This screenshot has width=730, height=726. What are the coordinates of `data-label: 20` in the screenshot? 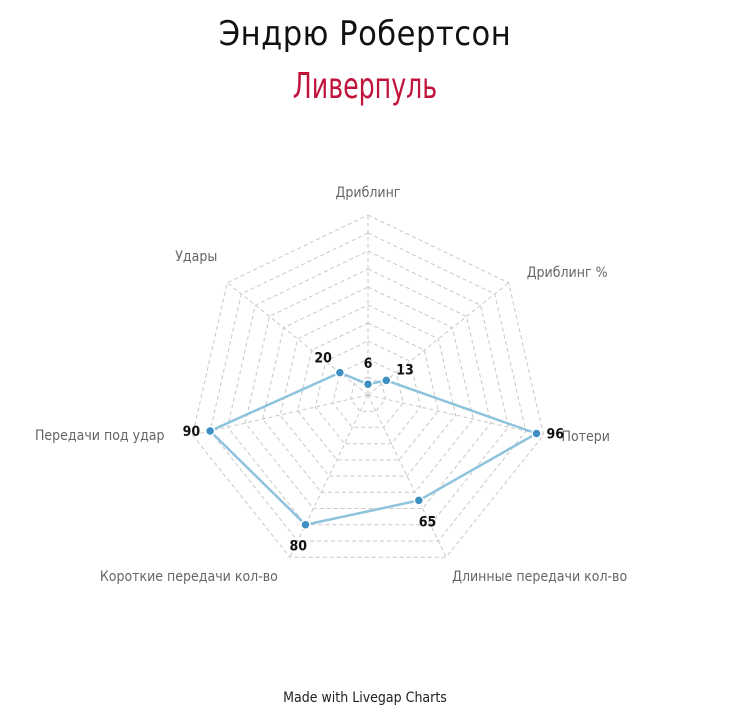 It's located at (323, 359).